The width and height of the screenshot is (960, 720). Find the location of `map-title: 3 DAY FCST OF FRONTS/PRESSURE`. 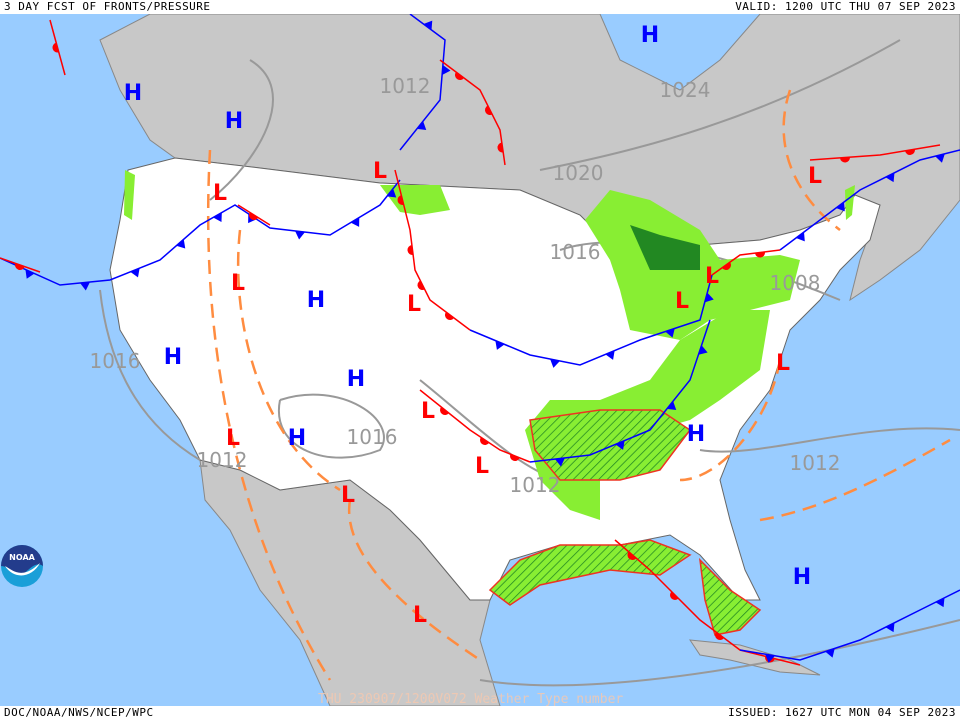

map-title: 3 DAY FCST OF FRONTS/PRESSURE is located at coordinates (107, 6).